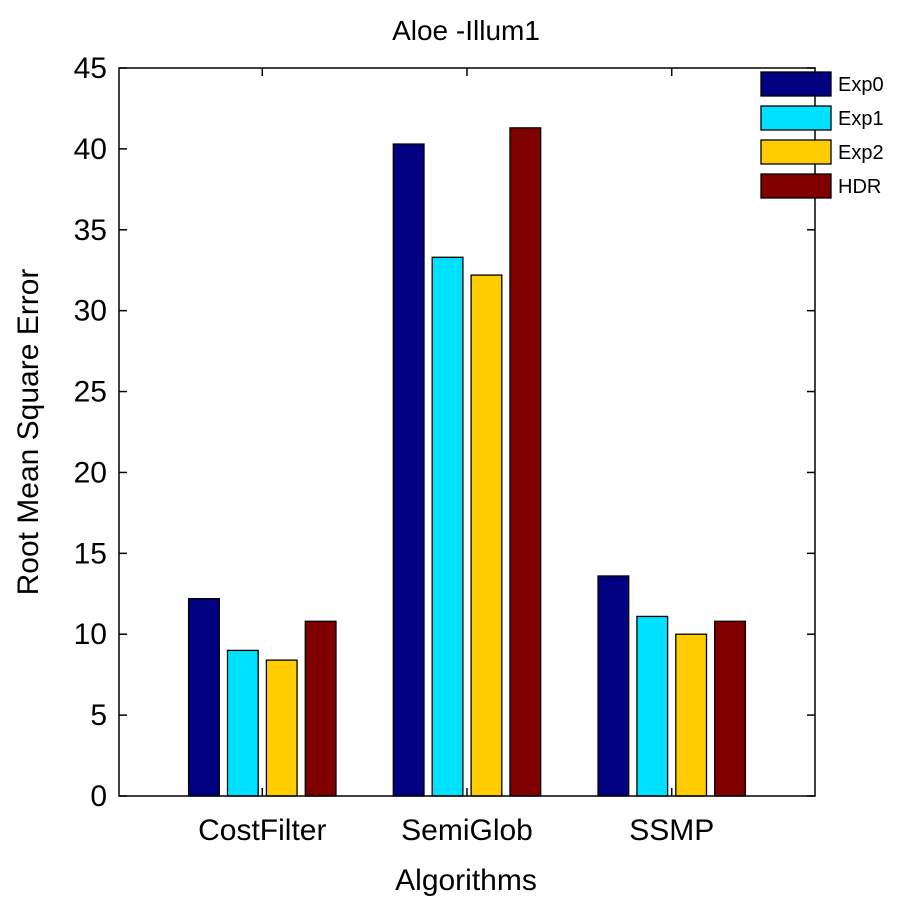 This screenshot has width=901, height=901. I want to click on y-tick-label: 20, so click(90, 472).